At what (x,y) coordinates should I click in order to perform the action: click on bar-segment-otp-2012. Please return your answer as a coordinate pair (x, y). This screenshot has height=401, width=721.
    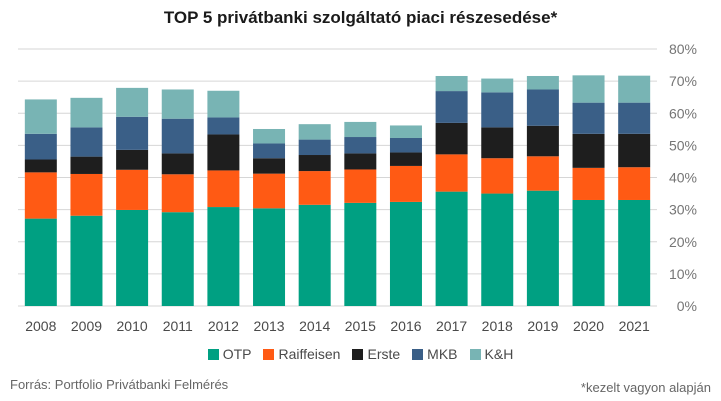
    Looking at the image, I should click on (223, 256).